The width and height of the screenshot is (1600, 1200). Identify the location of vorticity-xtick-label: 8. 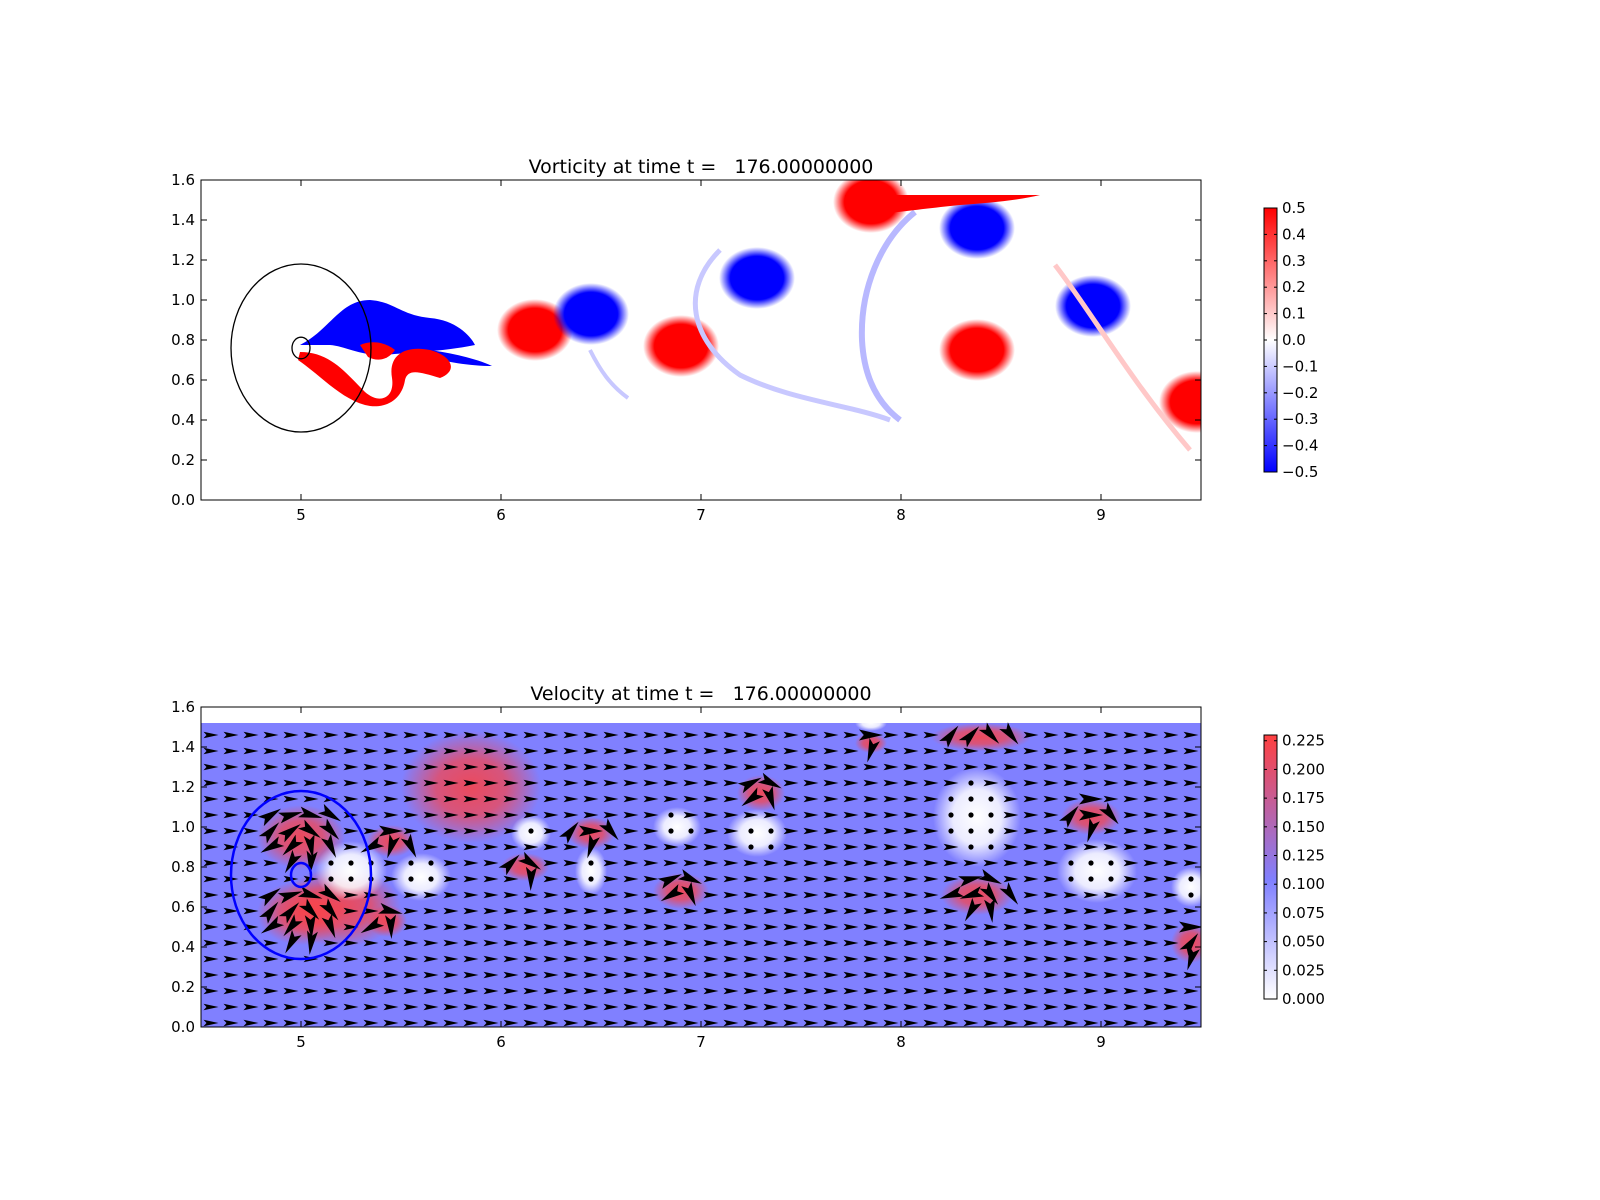
(901, 515).